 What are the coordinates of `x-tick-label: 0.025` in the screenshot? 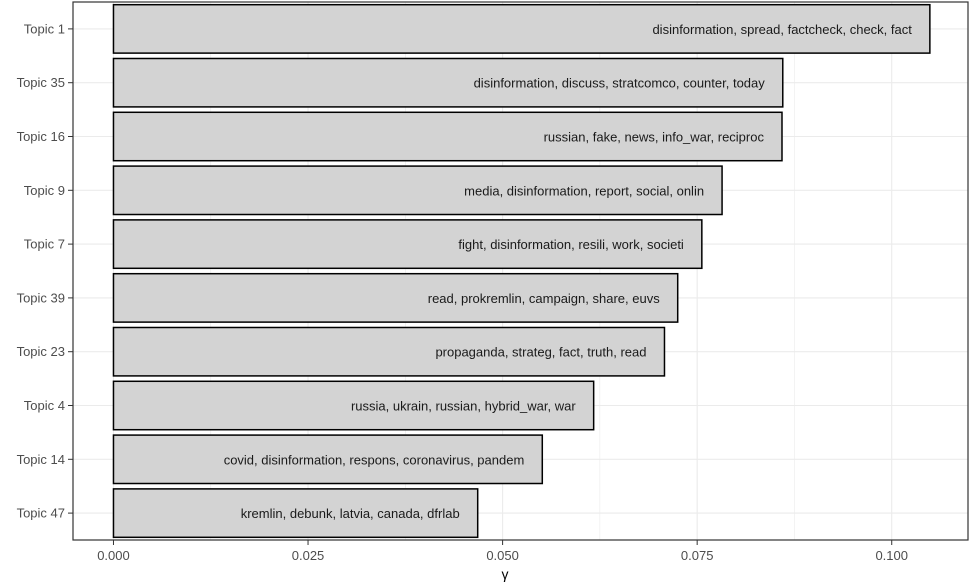 It's located at (308, 555).